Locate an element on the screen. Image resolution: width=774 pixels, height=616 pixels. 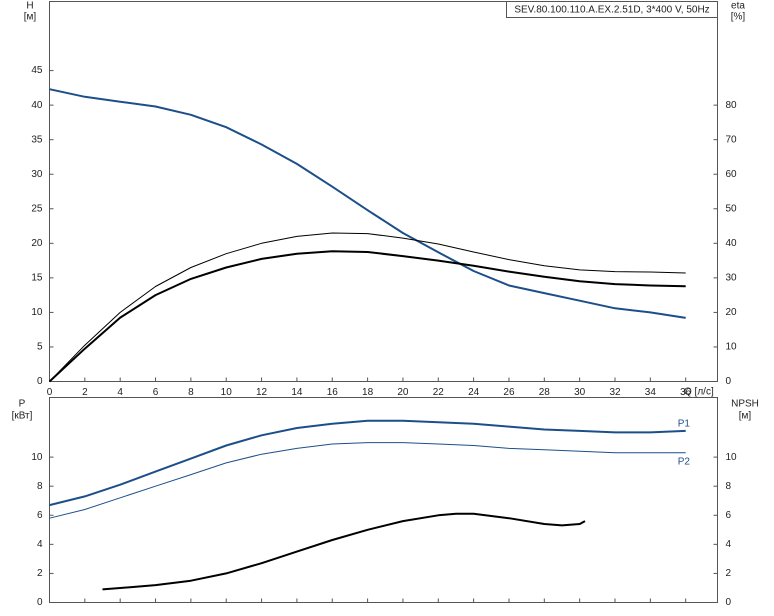
x-tick-label: 16 is located at coordinates (333, 392).